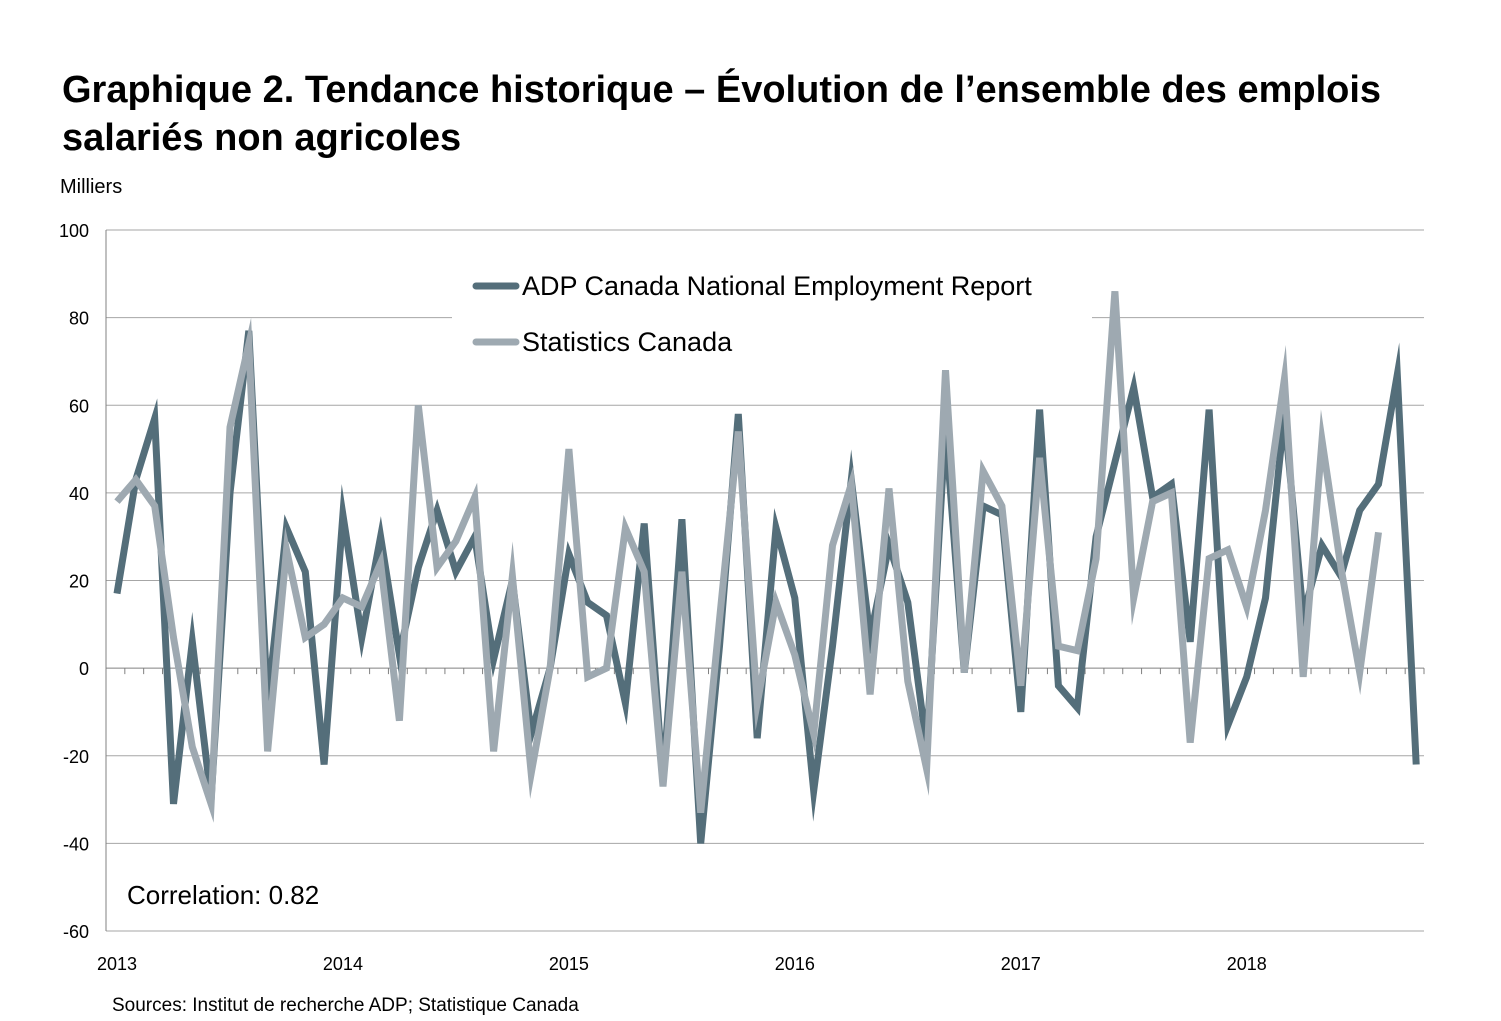 This screenshot has height=1021, width=1501. Describe the element at coordinates (79, 494) in the screenshot. I see `y-tick-label: 40` at that location.